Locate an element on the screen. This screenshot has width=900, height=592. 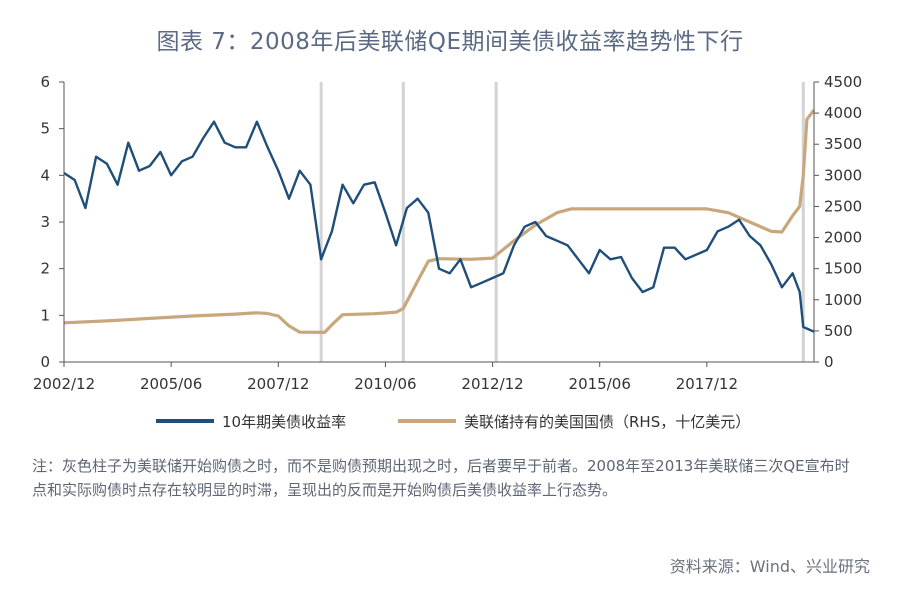
legend-label-holdings: 美联储持有的美国国债（RHS，十亿美元） is located at coordinates (607, 422).